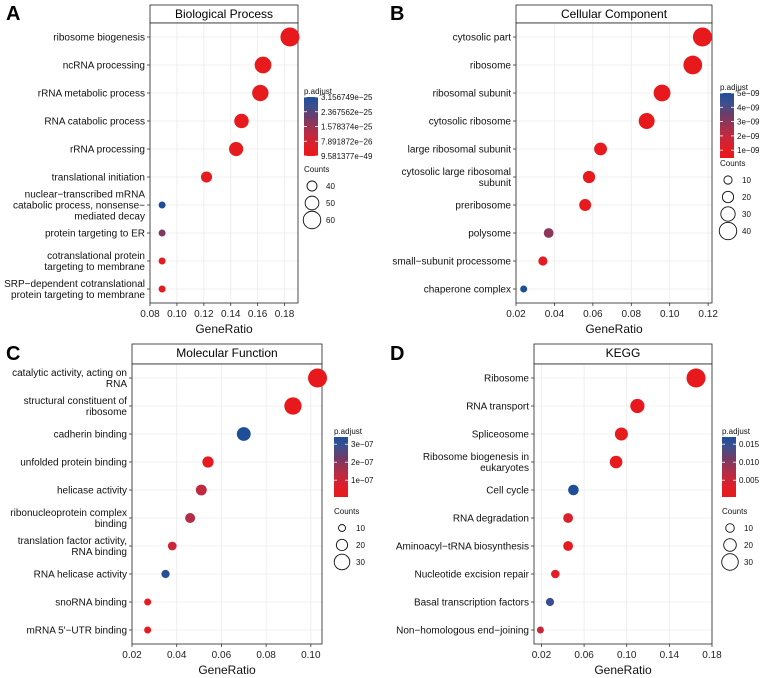  Describe the element at coordinates (397, 14) in the screenshot. I see `panel-letter: B` at that location.